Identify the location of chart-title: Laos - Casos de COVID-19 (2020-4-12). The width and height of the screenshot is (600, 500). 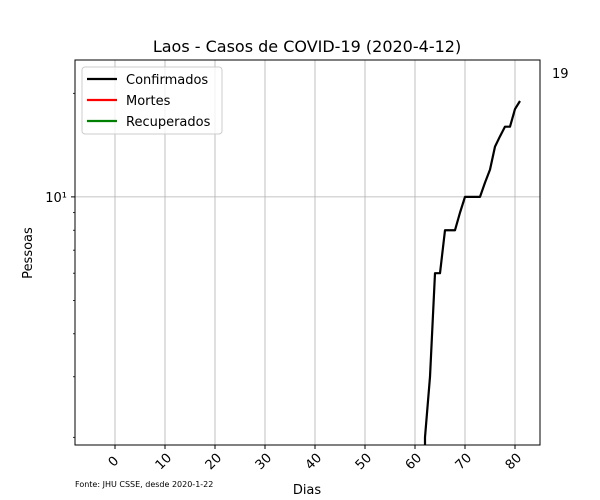
(307, 46).